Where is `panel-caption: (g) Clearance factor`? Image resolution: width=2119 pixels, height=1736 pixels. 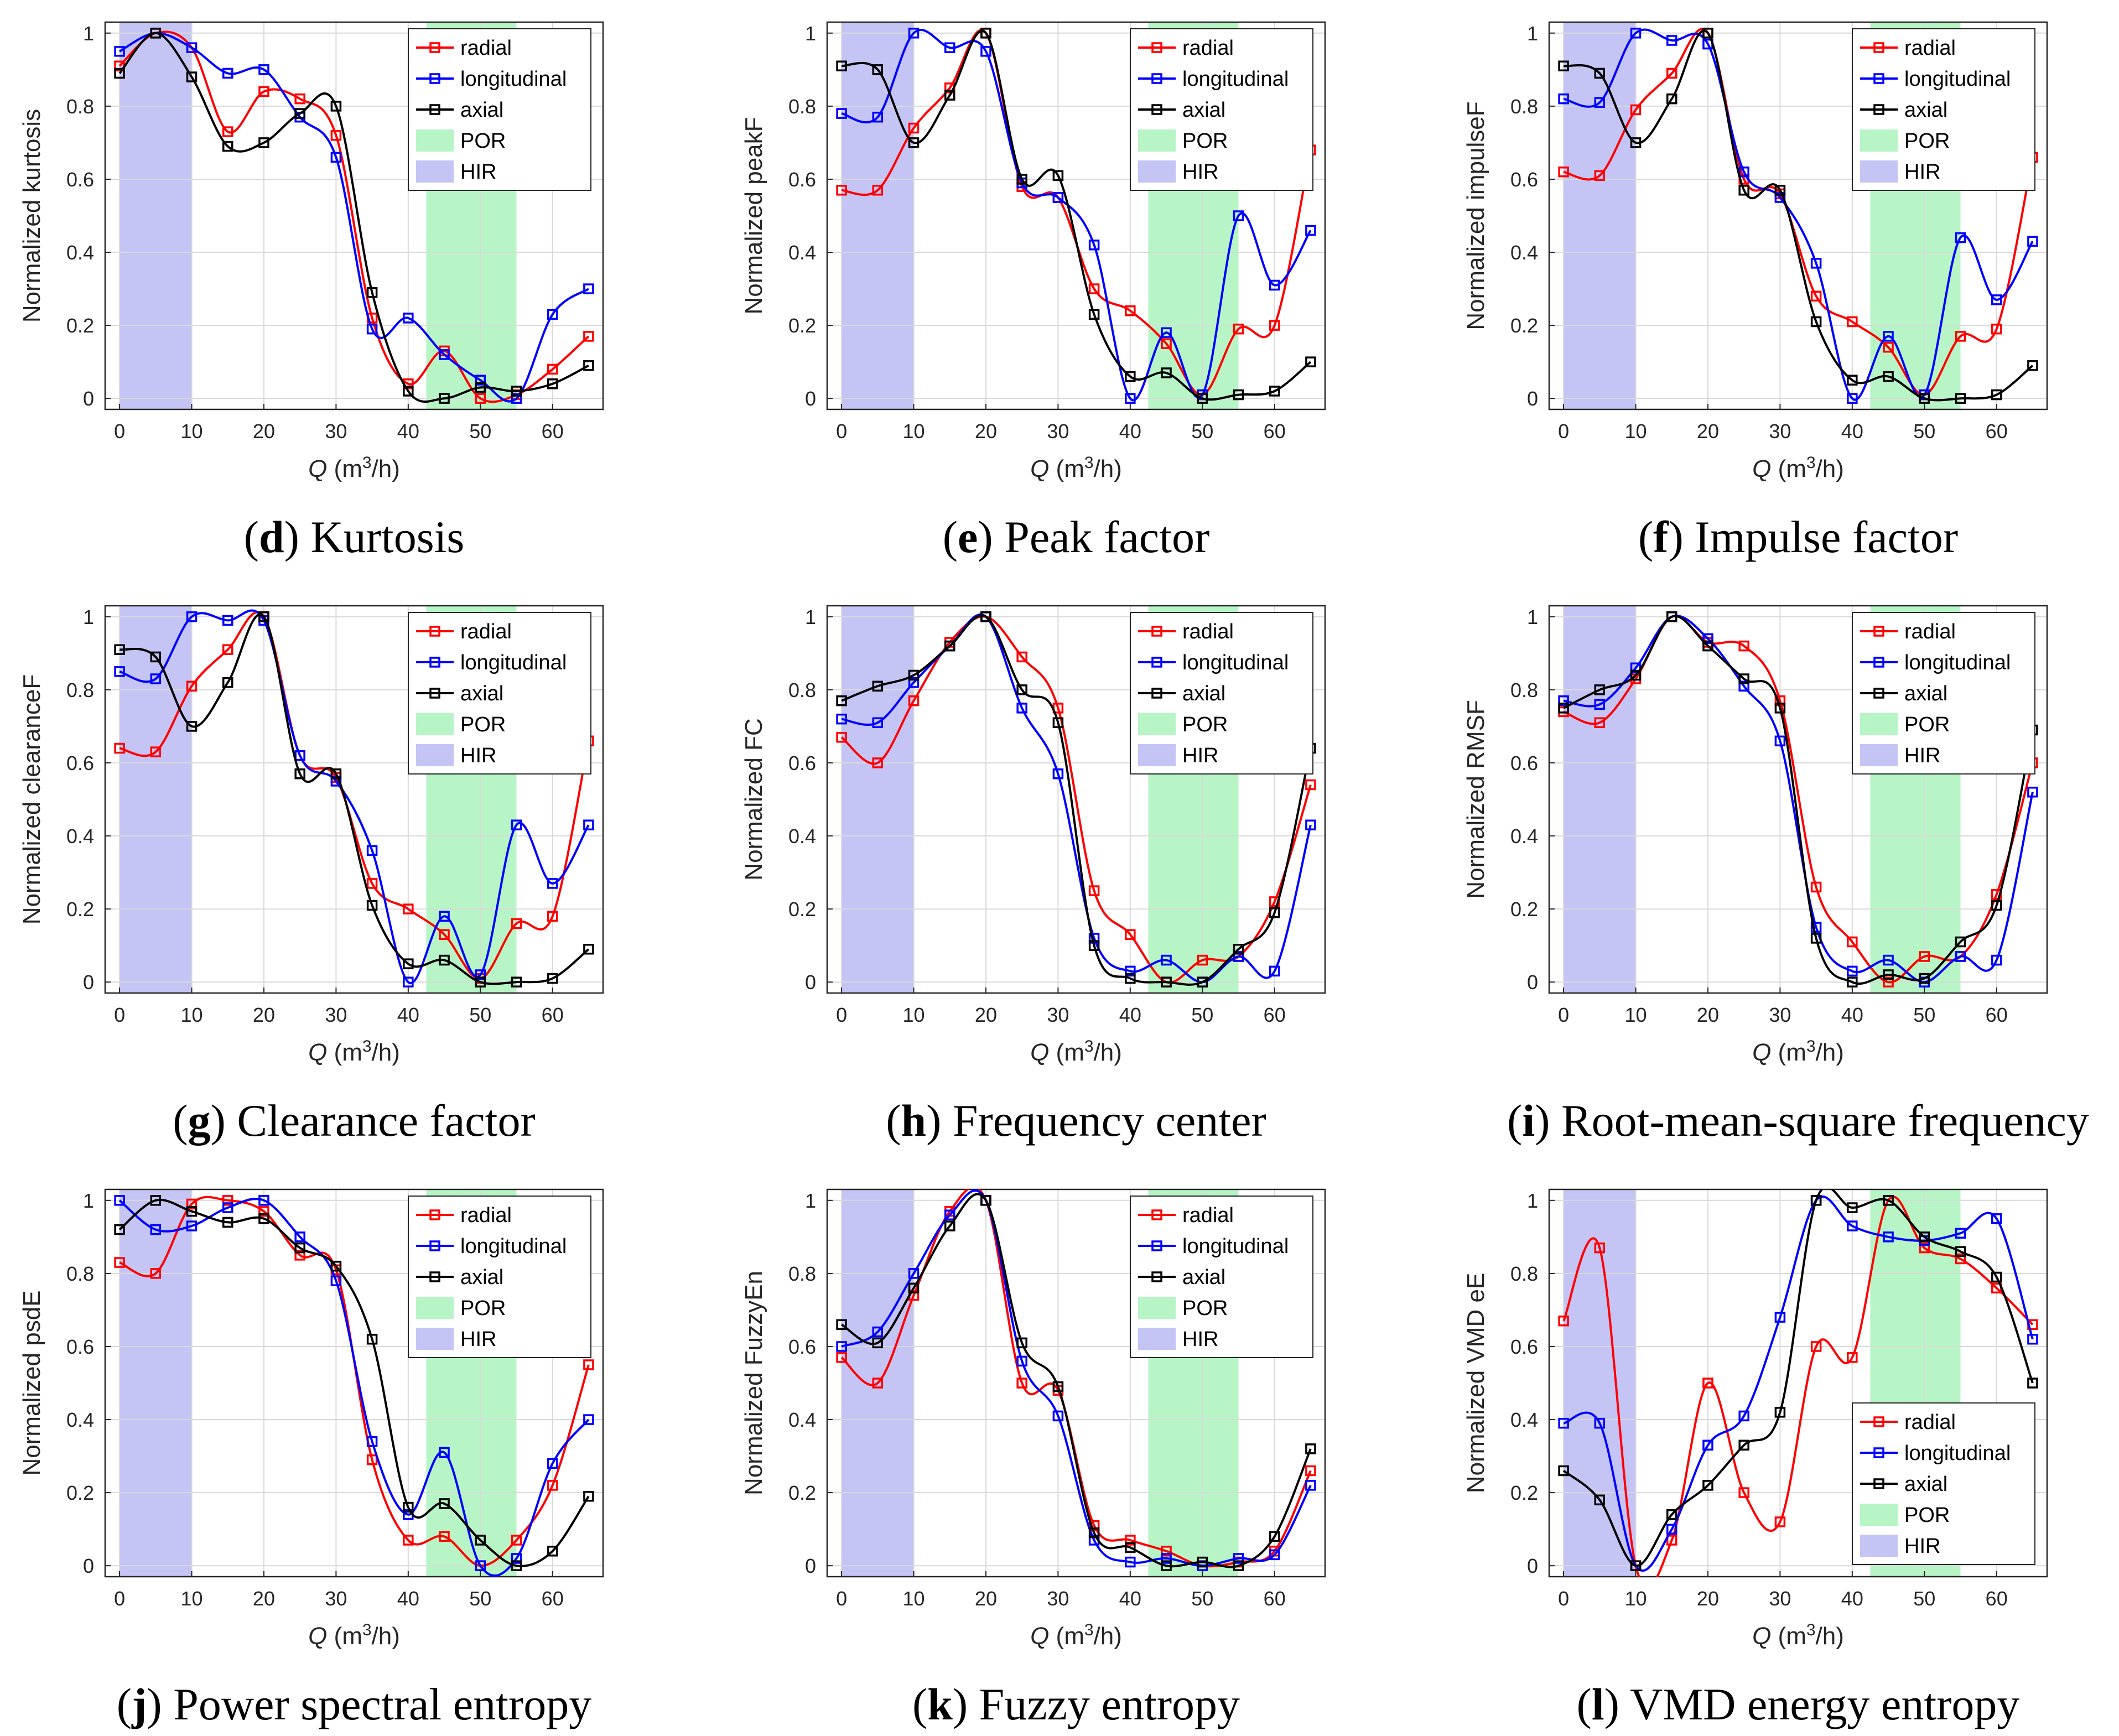
panel-caption: (g) Clearance factor is located at coordinates (354, 1120).